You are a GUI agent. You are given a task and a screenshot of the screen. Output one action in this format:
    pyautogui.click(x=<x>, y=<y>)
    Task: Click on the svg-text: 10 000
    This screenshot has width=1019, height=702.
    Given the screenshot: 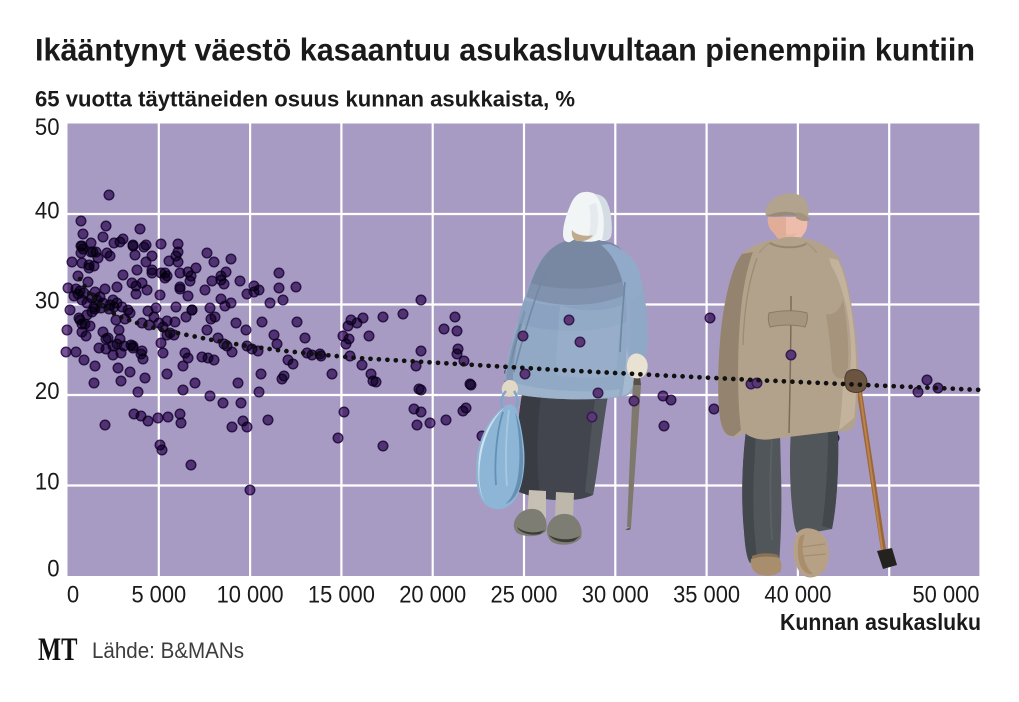 What is the action you would take?
    pyautogui.click(x=250, y=595)
    